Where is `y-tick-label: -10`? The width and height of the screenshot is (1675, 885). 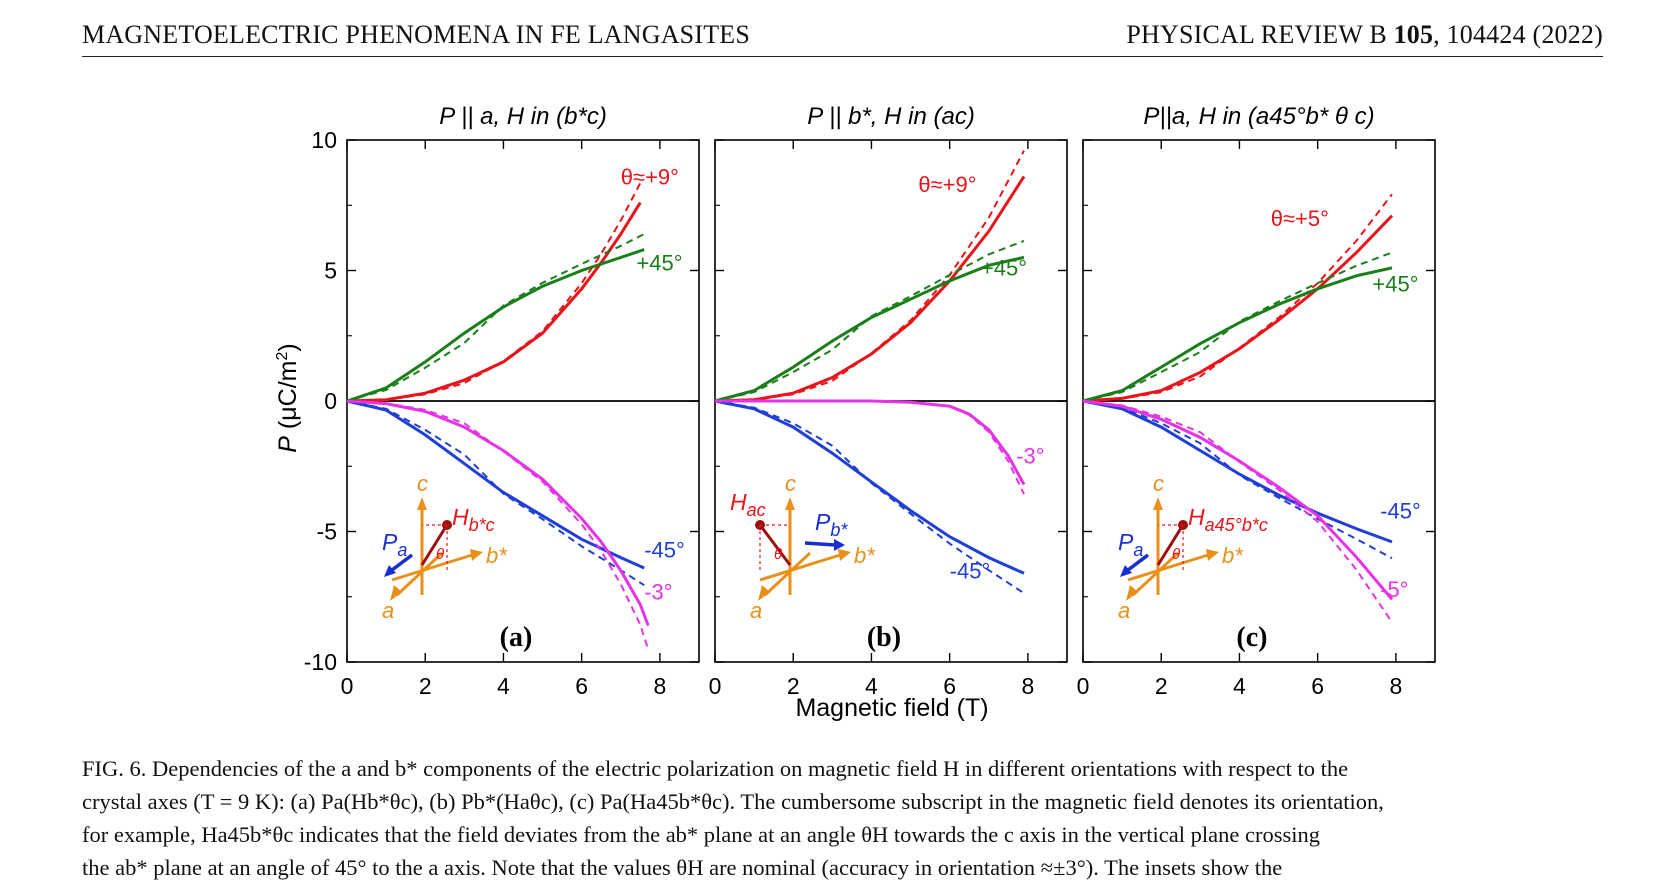
y-tick-label: -10 is located at coordinates (320, 662).